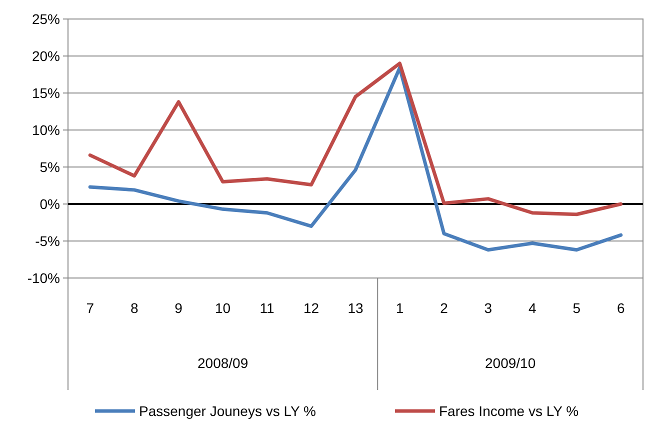 The height and width of the screenshot is (421, 646). What do you see at coordinates (134, 308) in the screenshot?
I see `x-tick-label: 8` at bounding box center [134, 308].